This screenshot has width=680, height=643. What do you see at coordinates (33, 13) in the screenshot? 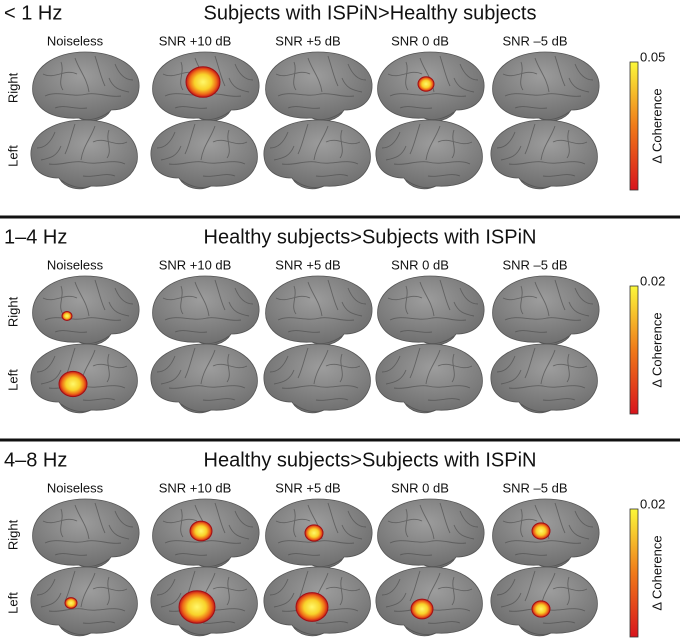
I see `band-label: < 1 Hz` at bounding box center [33, 13].